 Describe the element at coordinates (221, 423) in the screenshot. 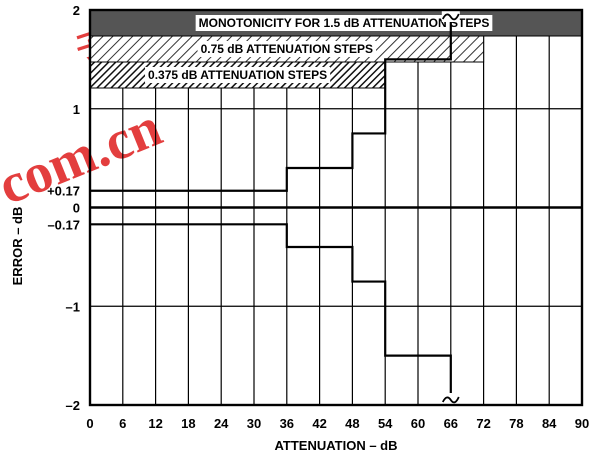

I see `x-tick-label-24: 24` at that location.